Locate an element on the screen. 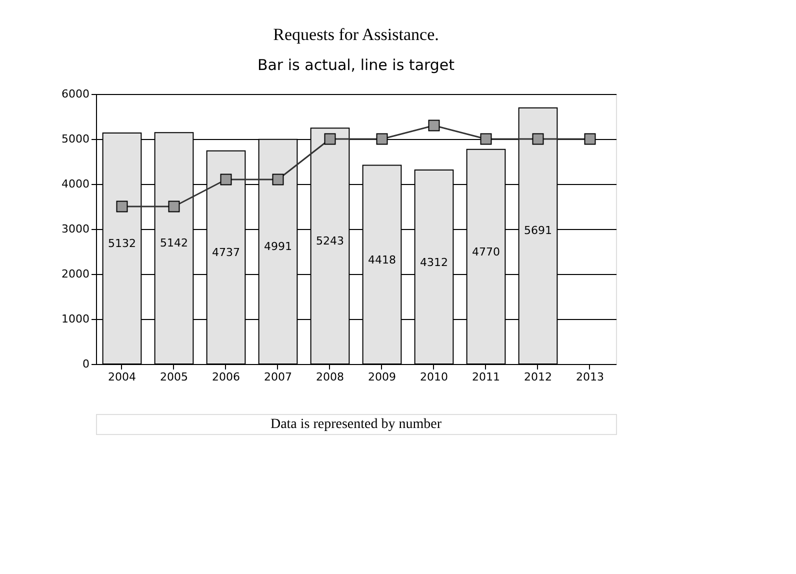 This screenshot has height=574, width=796. x-tick-label: 2004 is located at coordinates (122, 377).